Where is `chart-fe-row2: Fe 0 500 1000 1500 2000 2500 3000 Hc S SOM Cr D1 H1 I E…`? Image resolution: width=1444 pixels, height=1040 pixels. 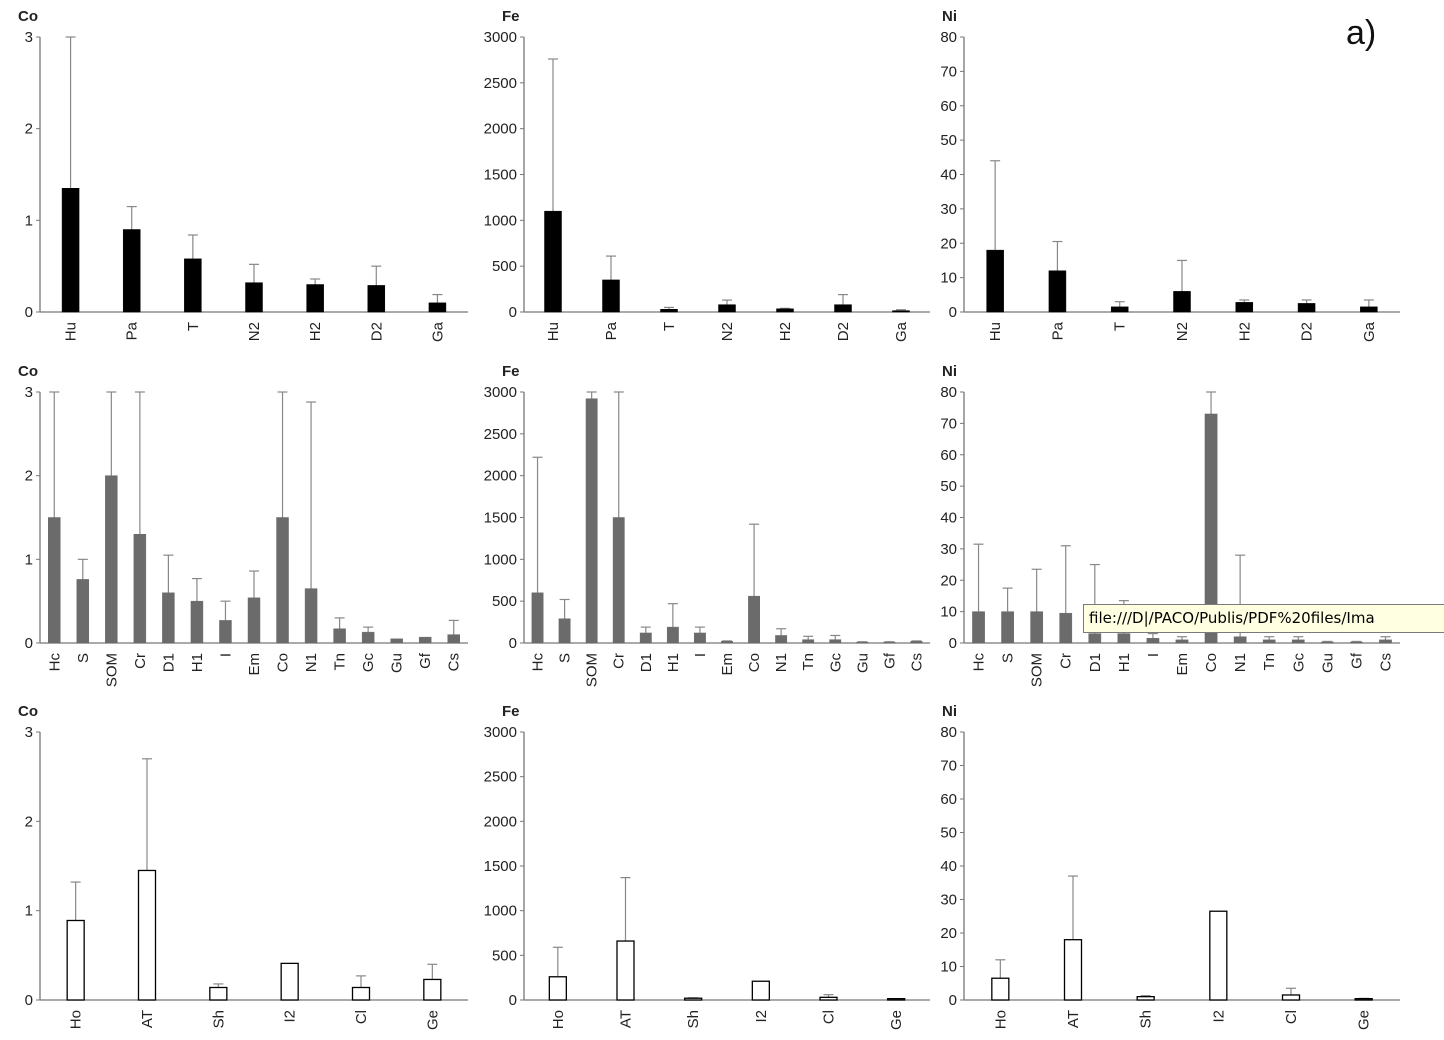
chart-fe-row2: Fe 0 500 1000 1500 2000 2500 3000 Hc S SOM Cr D1 H1 I E… is located at coordinates (707, 525).